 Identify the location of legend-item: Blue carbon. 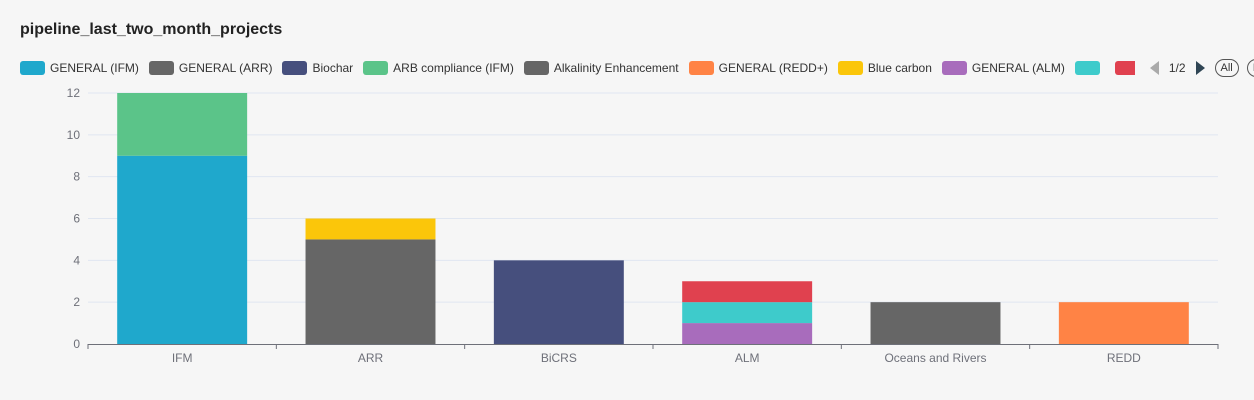
(884, 68).